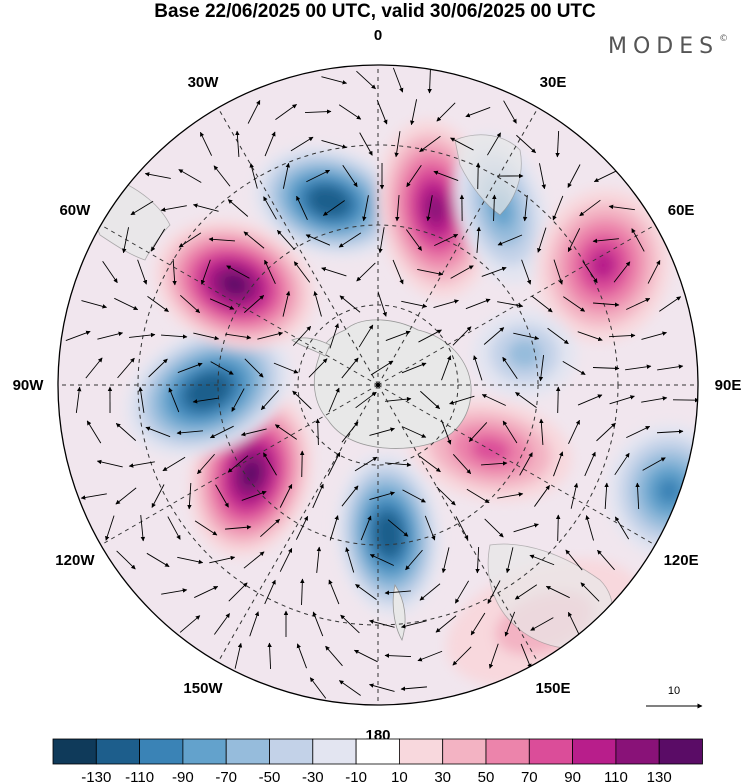 This screenshot has width=750, height=783. What do you see at coordinates (226, 776) in the screenshot?
I see `colorbar-label: -70` at bounding box center [226, 776].